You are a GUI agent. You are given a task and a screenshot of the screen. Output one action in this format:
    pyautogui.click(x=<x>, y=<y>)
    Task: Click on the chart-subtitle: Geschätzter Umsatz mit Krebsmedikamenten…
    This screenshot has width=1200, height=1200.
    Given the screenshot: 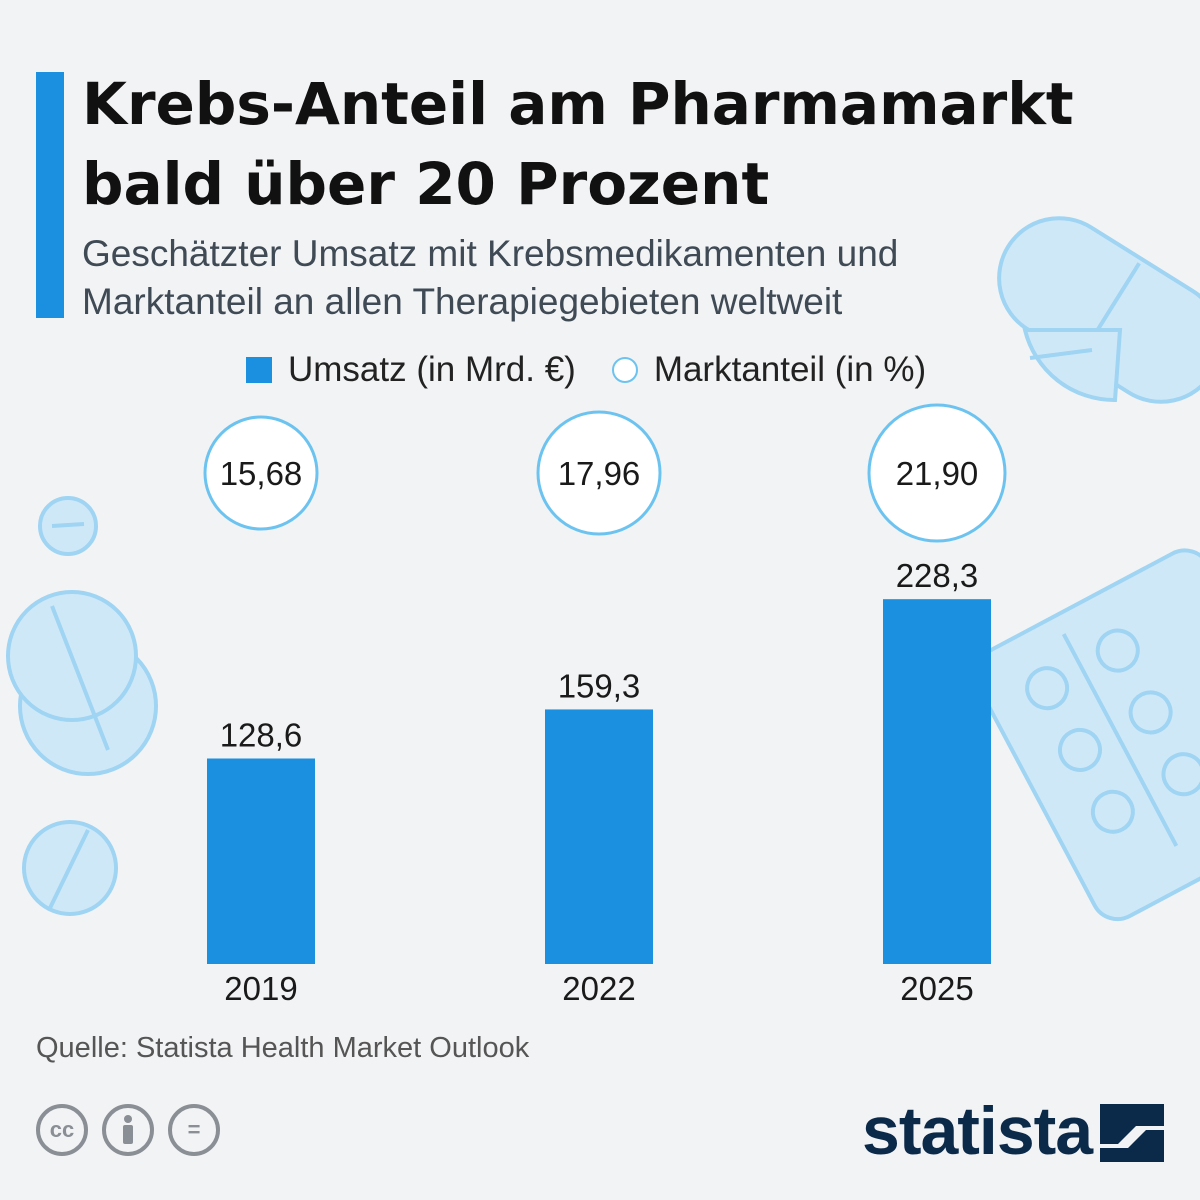 What is the action you would take?
    pyautogui.click(x=490, y=277)
    